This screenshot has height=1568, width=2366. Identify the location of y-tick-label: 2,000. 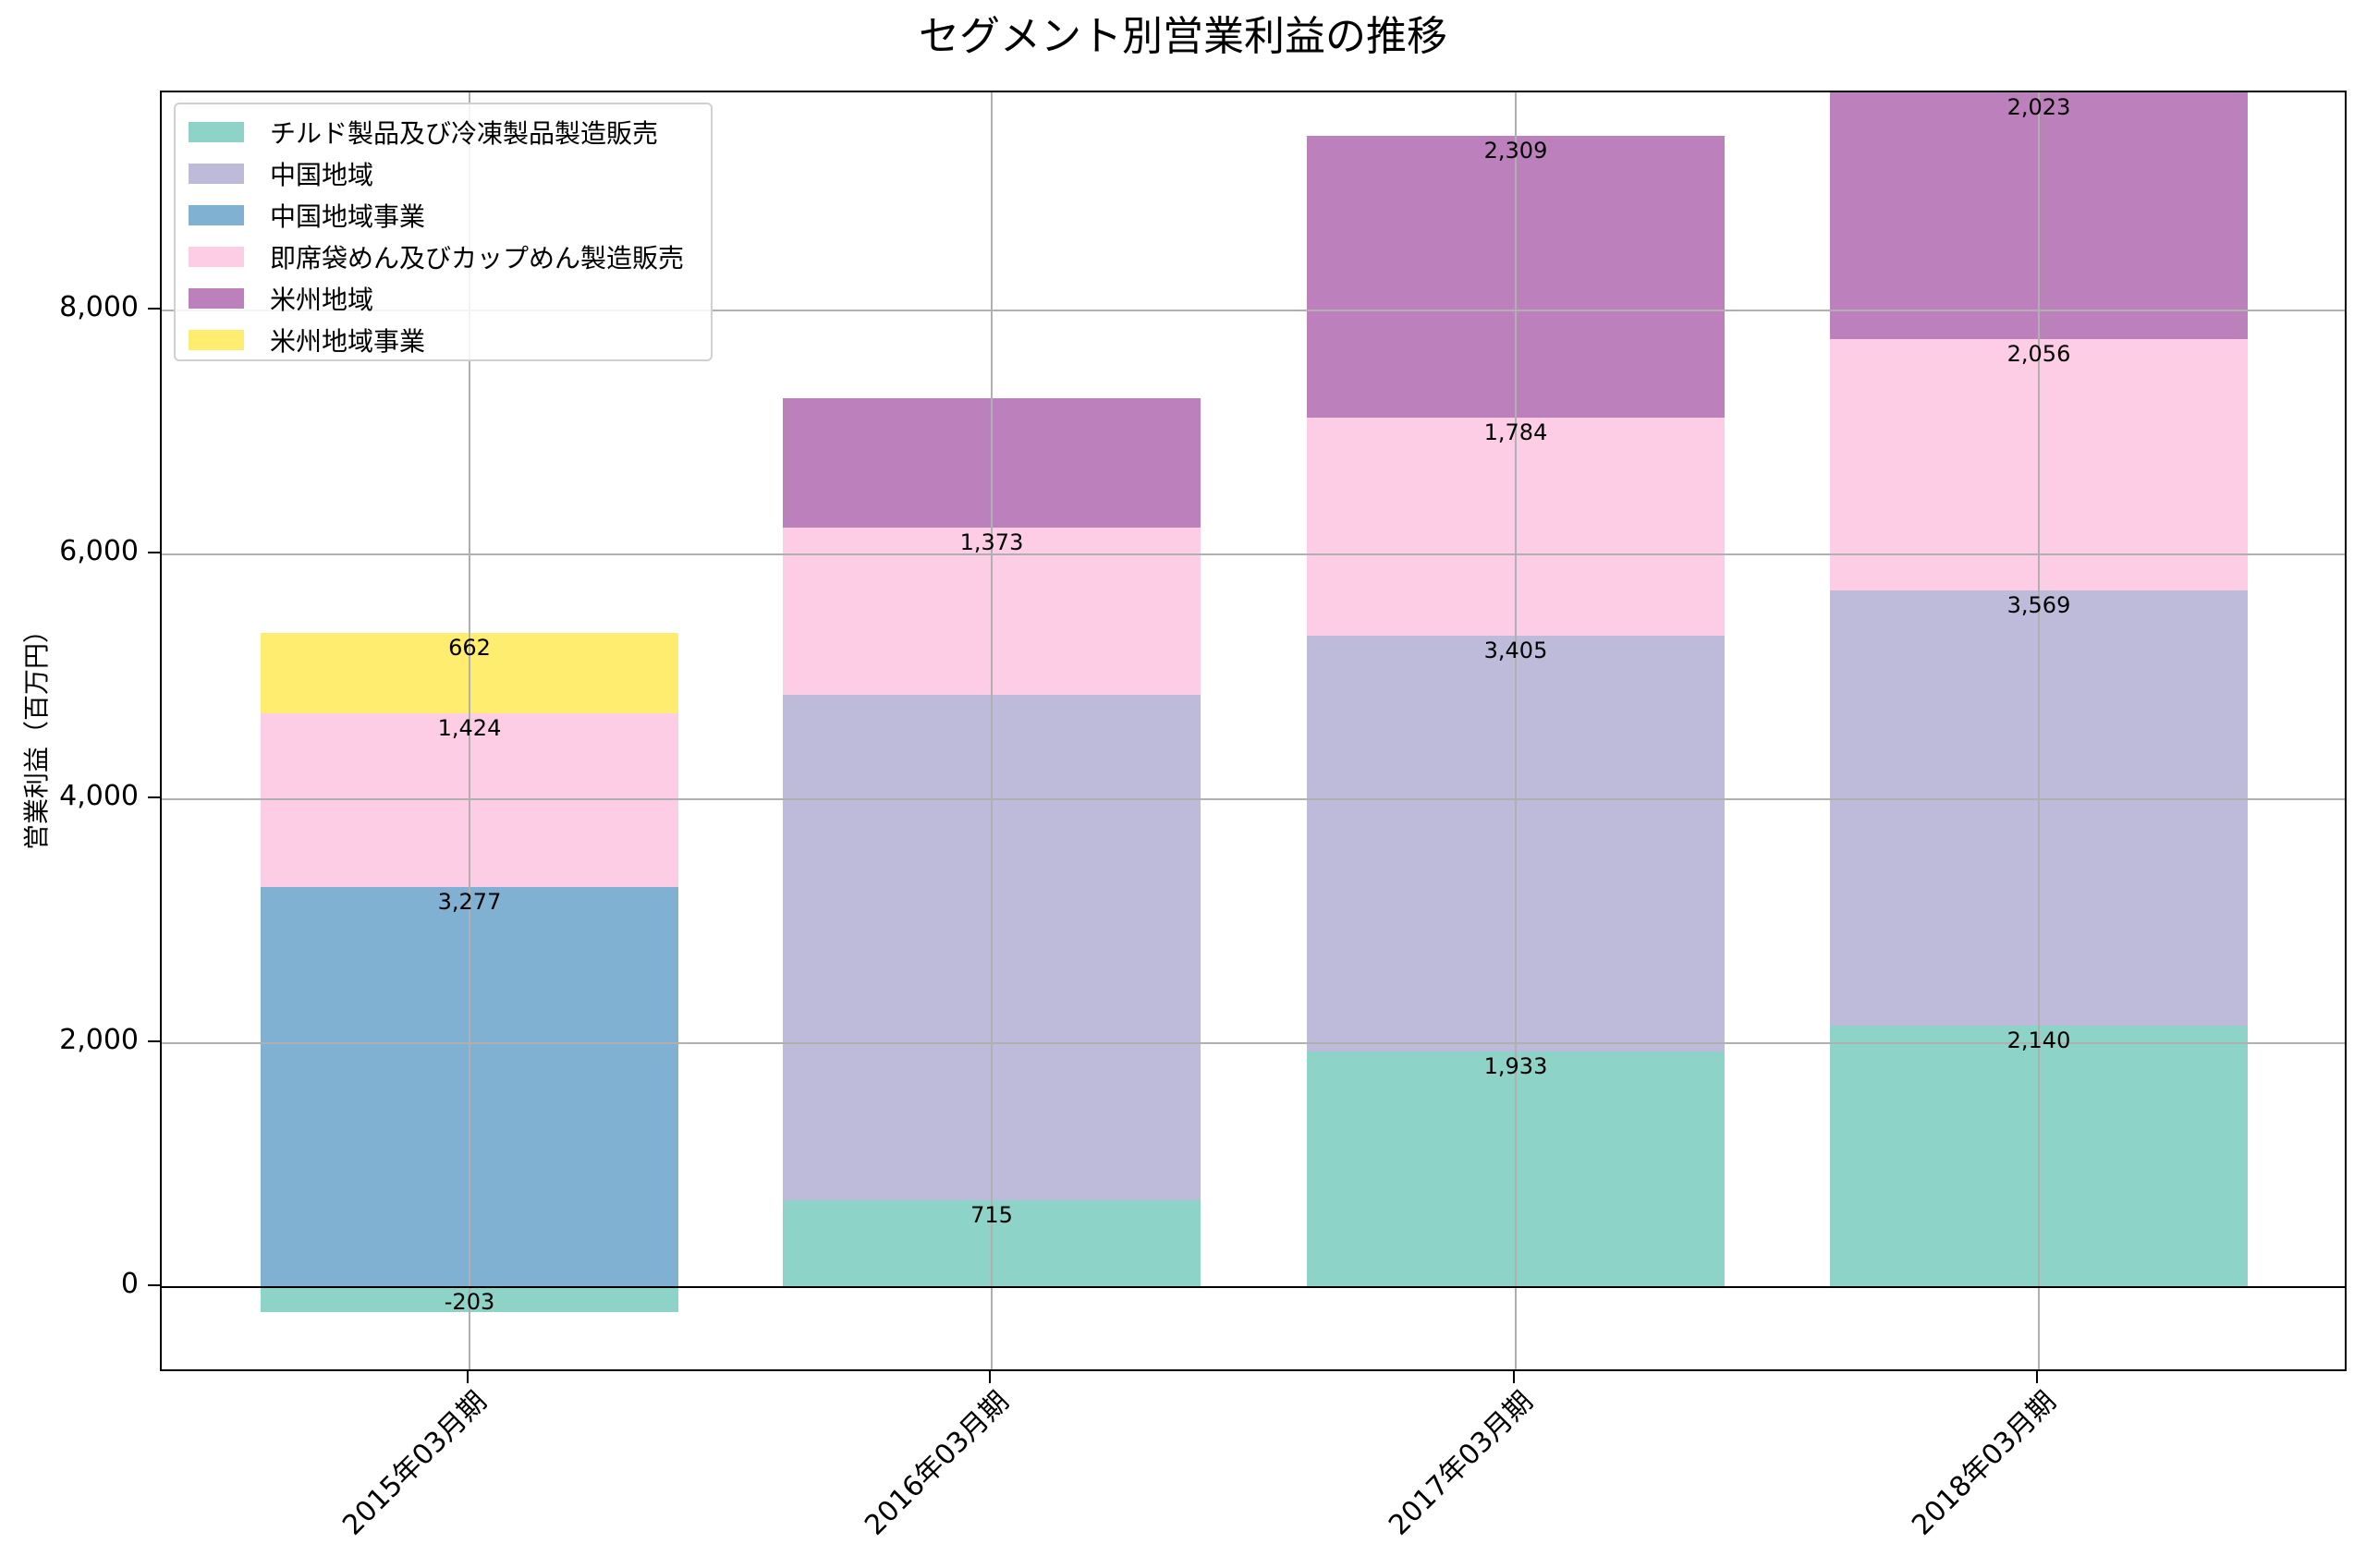
(99, 1039).